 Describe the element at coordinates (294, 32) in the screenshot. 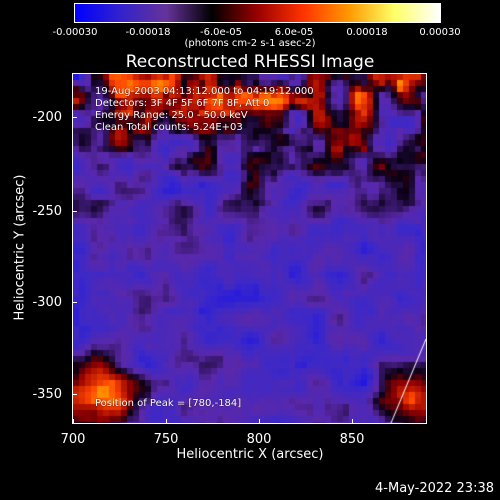

I see `colorbar-tick: 6.0e-05` at that location.